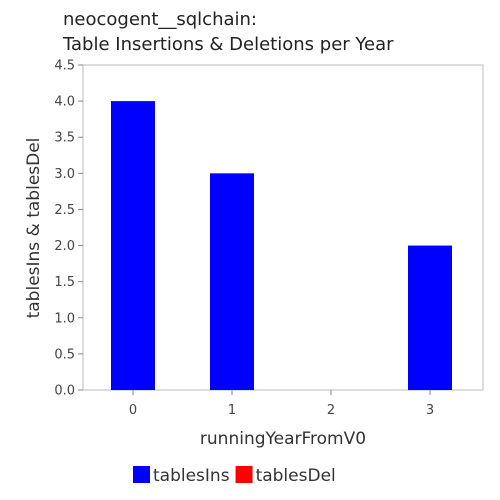  I want to click on y-tick-label: 1.5, so click(64, 282).